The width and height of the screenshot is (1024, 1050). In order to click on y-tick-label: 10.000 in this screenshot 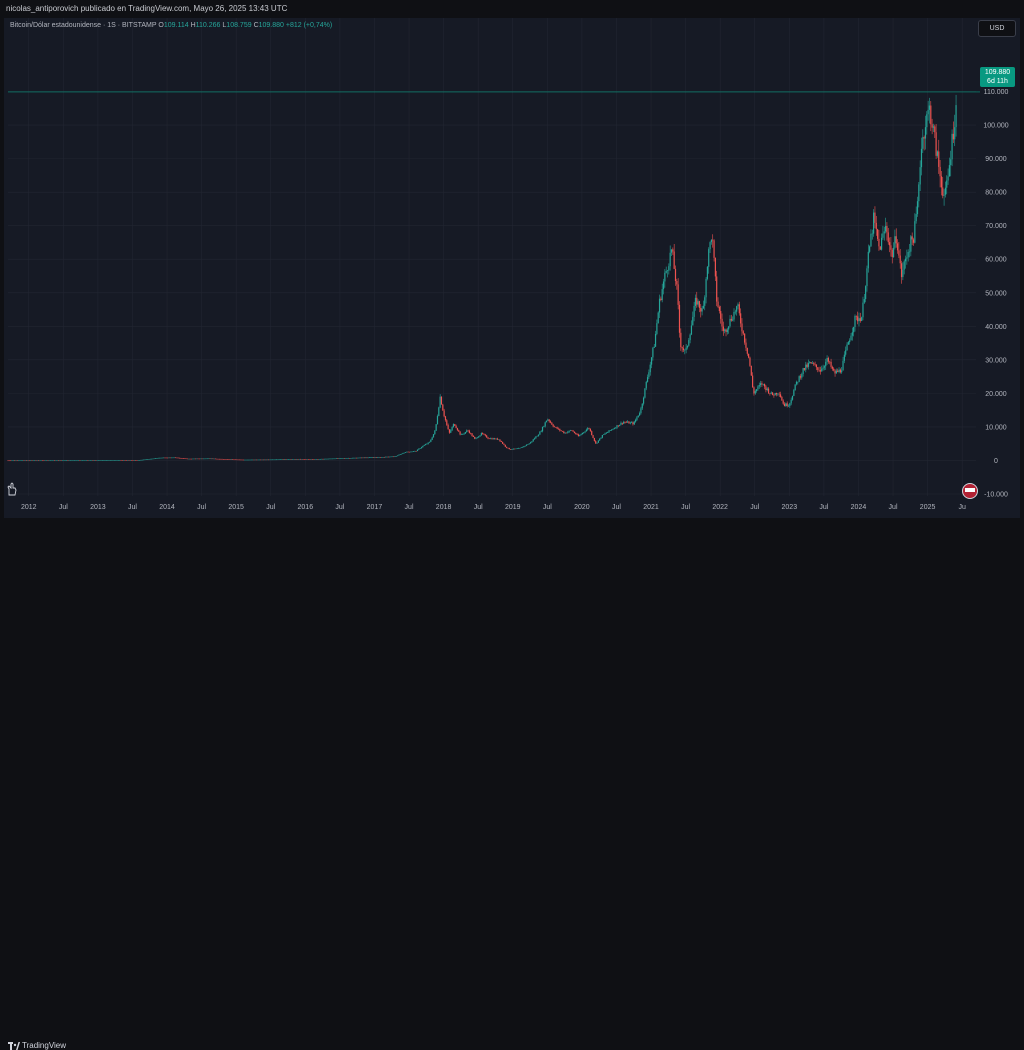, I will do `click(996, 427)`.